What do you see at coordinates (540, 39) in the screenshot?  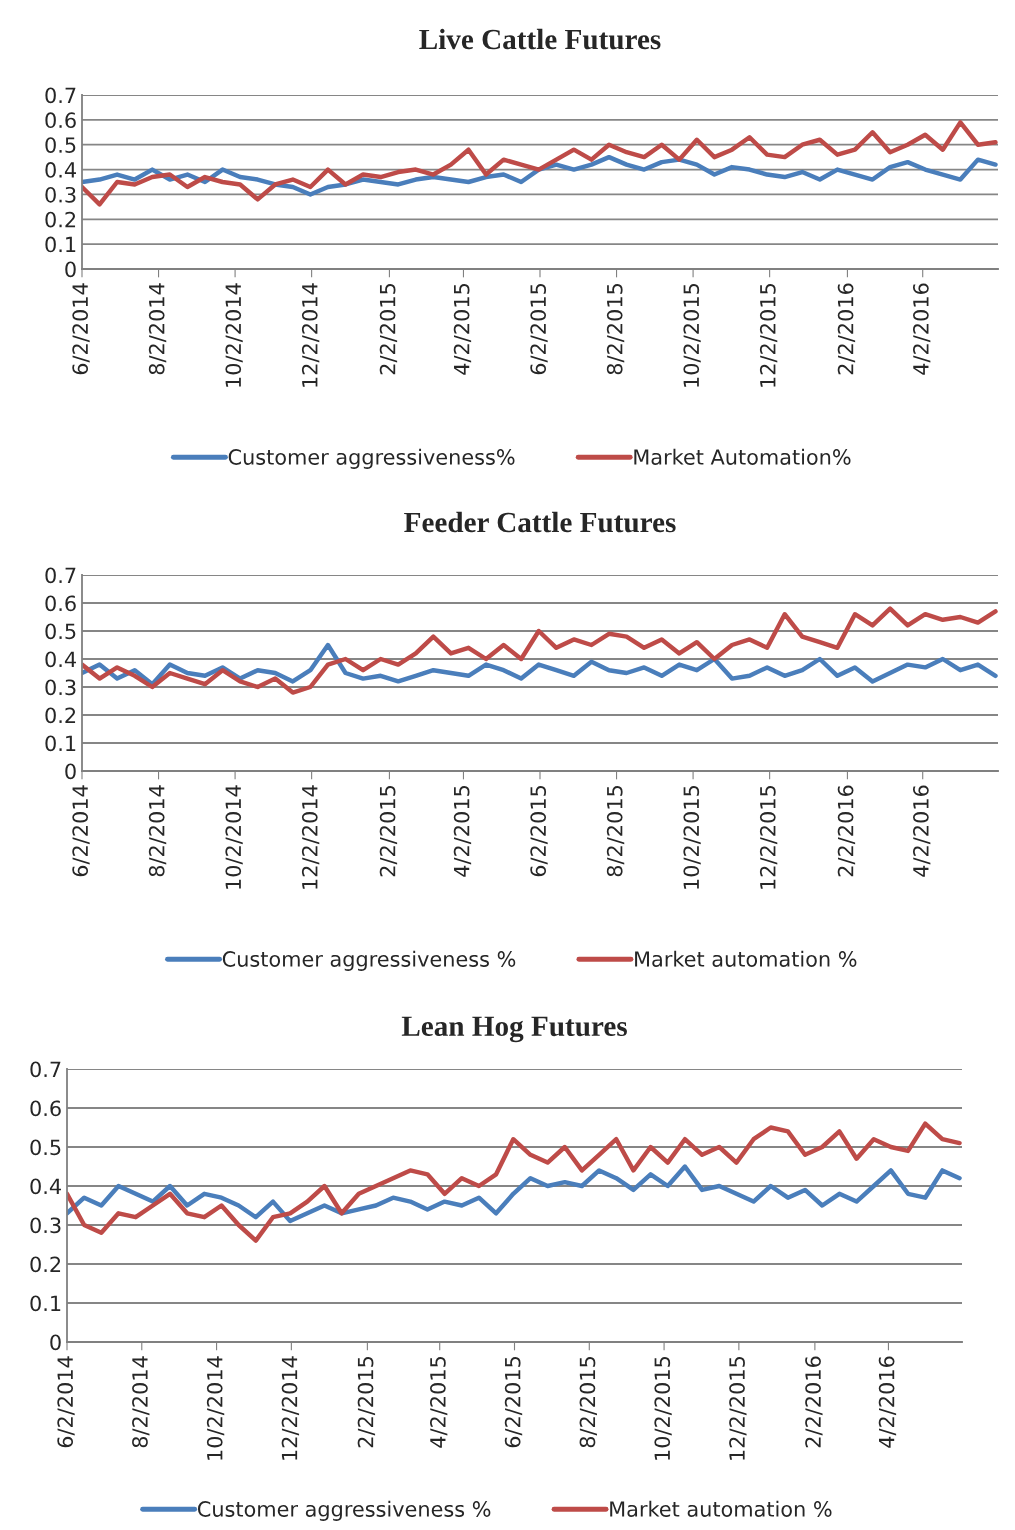 I see `chart-title: Live Cattle Futures` at bounding box center [540, 39].